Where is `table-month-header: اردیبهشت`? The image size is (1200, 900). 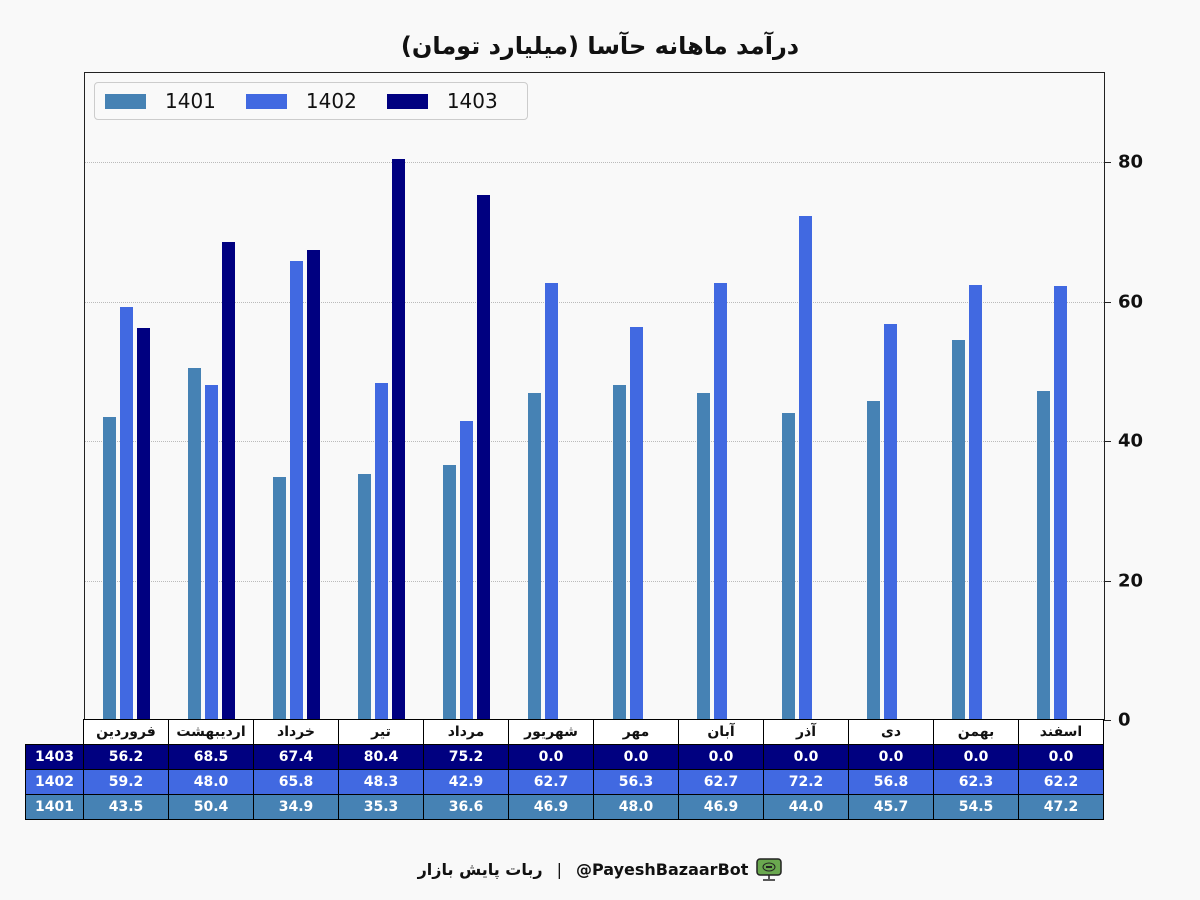
table-month-header: اردیبهشت is located at coordinates (211, 732).